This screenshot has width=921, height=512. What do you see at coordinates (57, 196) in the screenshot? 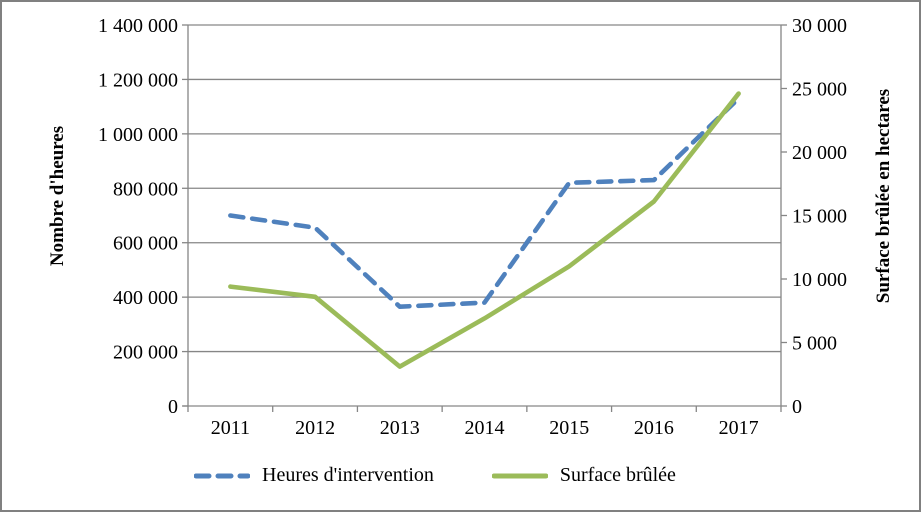
I see `left-axis-title: Nombre d'heures` at bounding box center [57, 196].